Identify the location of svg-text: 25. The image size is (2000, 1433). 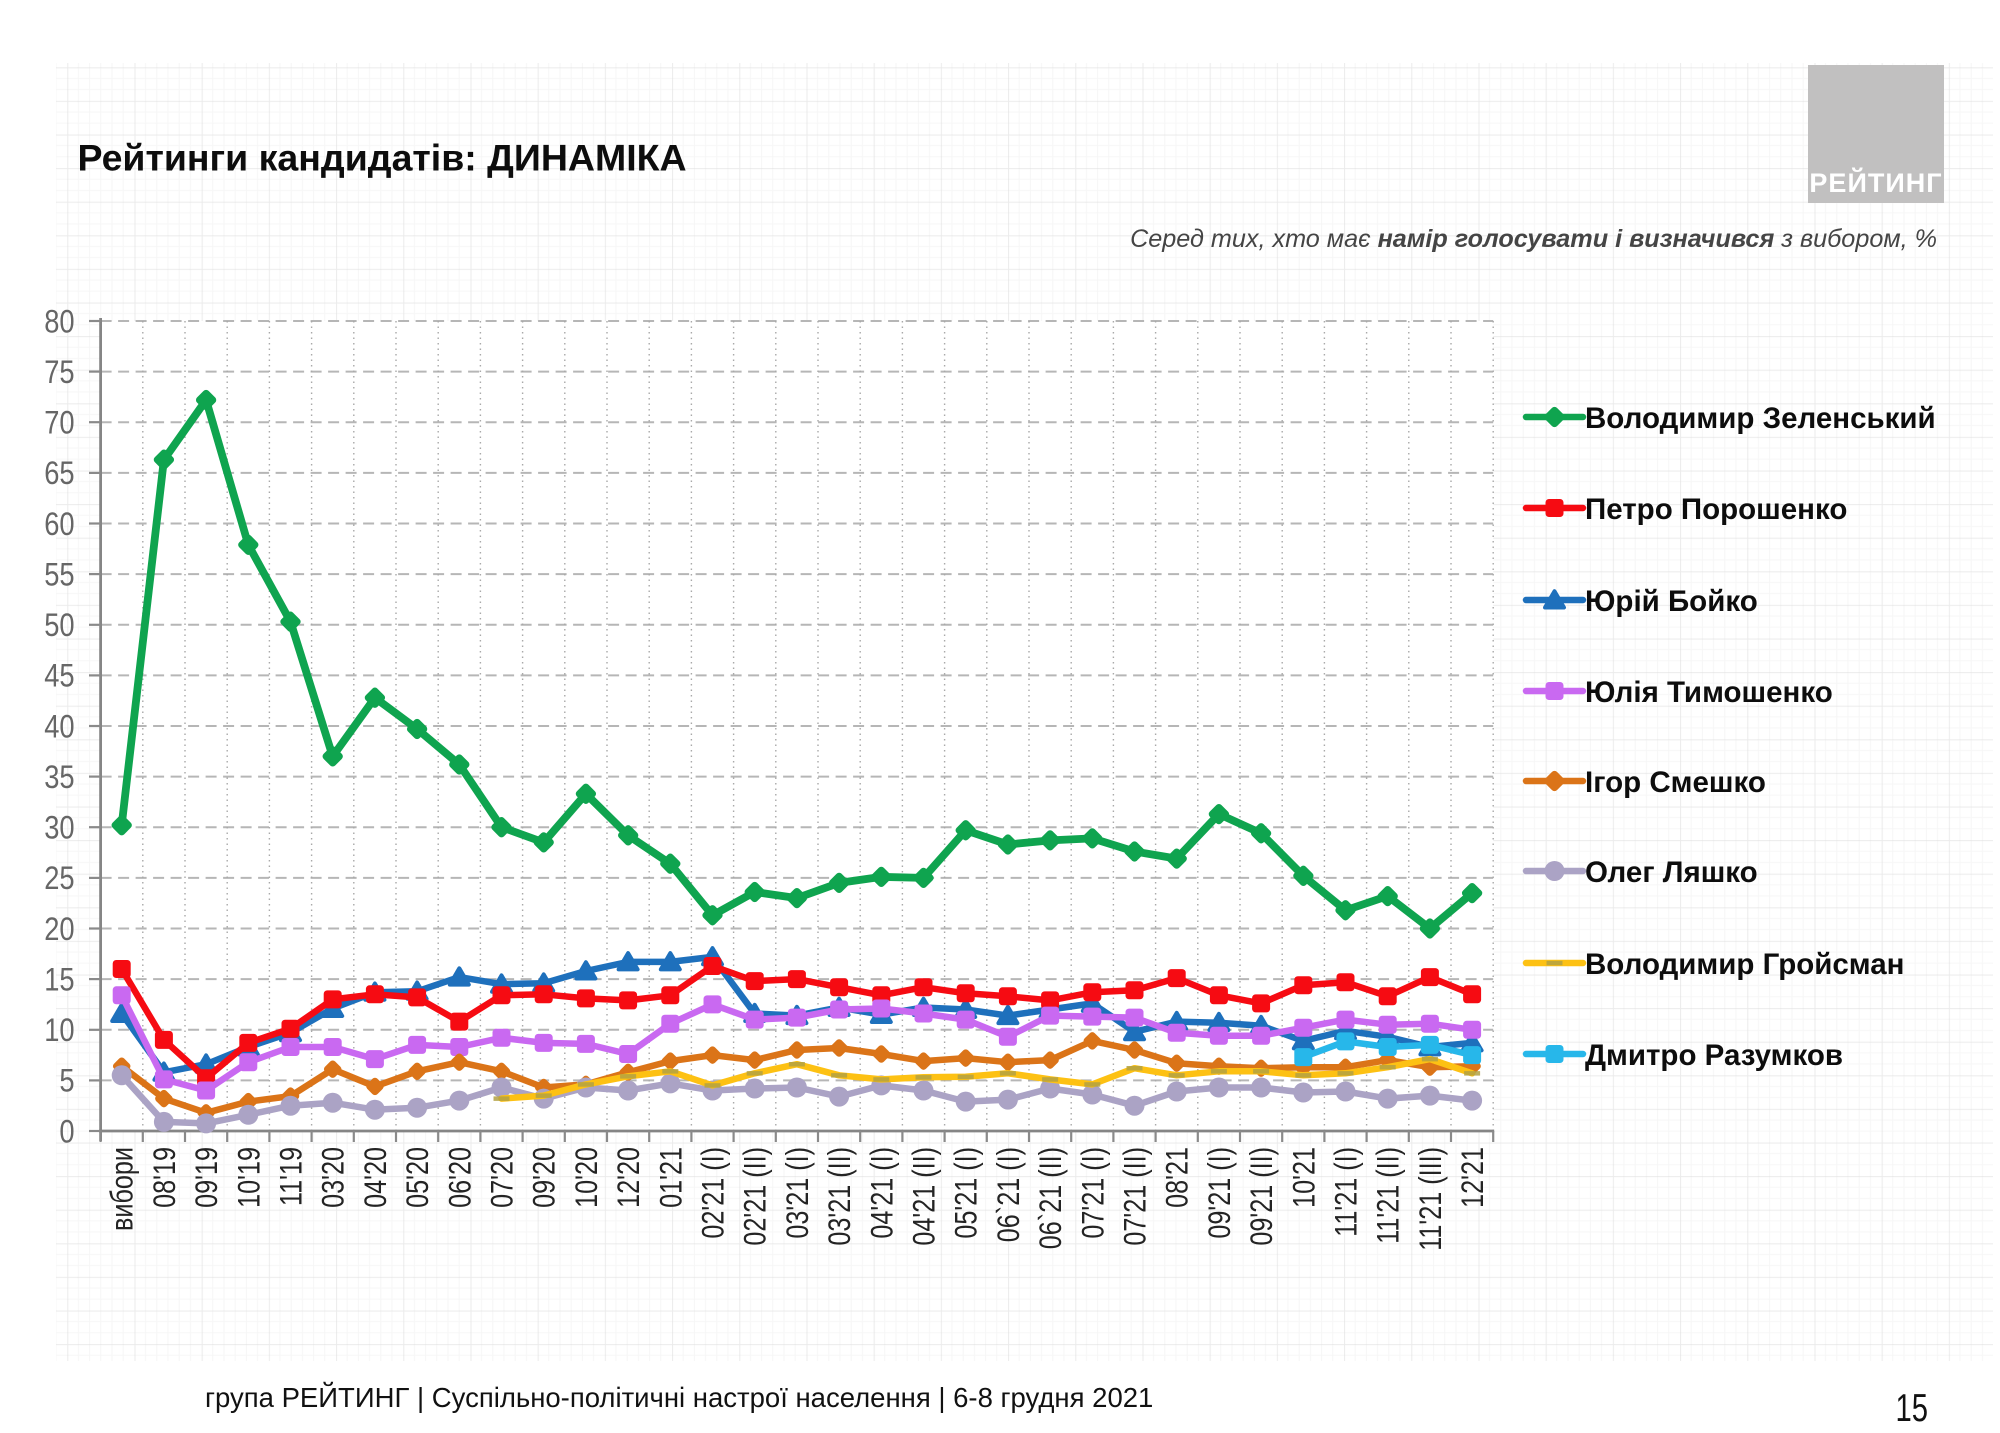
(59, 879).